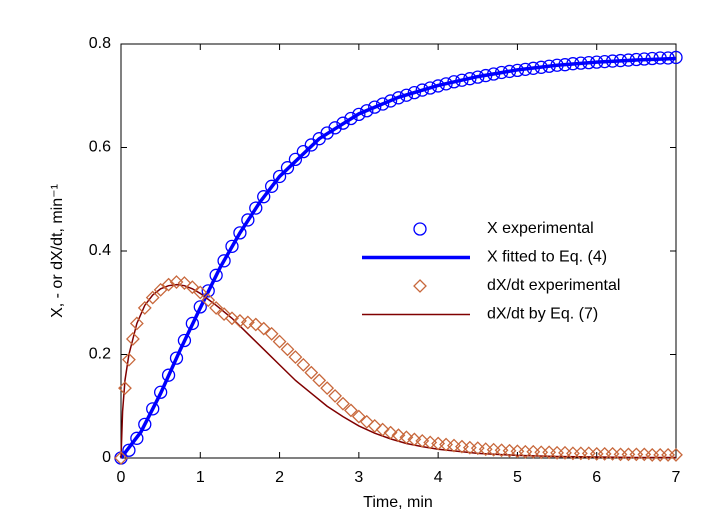  I want to click on legend-label: dX/dt experimental, so click(553, 285).